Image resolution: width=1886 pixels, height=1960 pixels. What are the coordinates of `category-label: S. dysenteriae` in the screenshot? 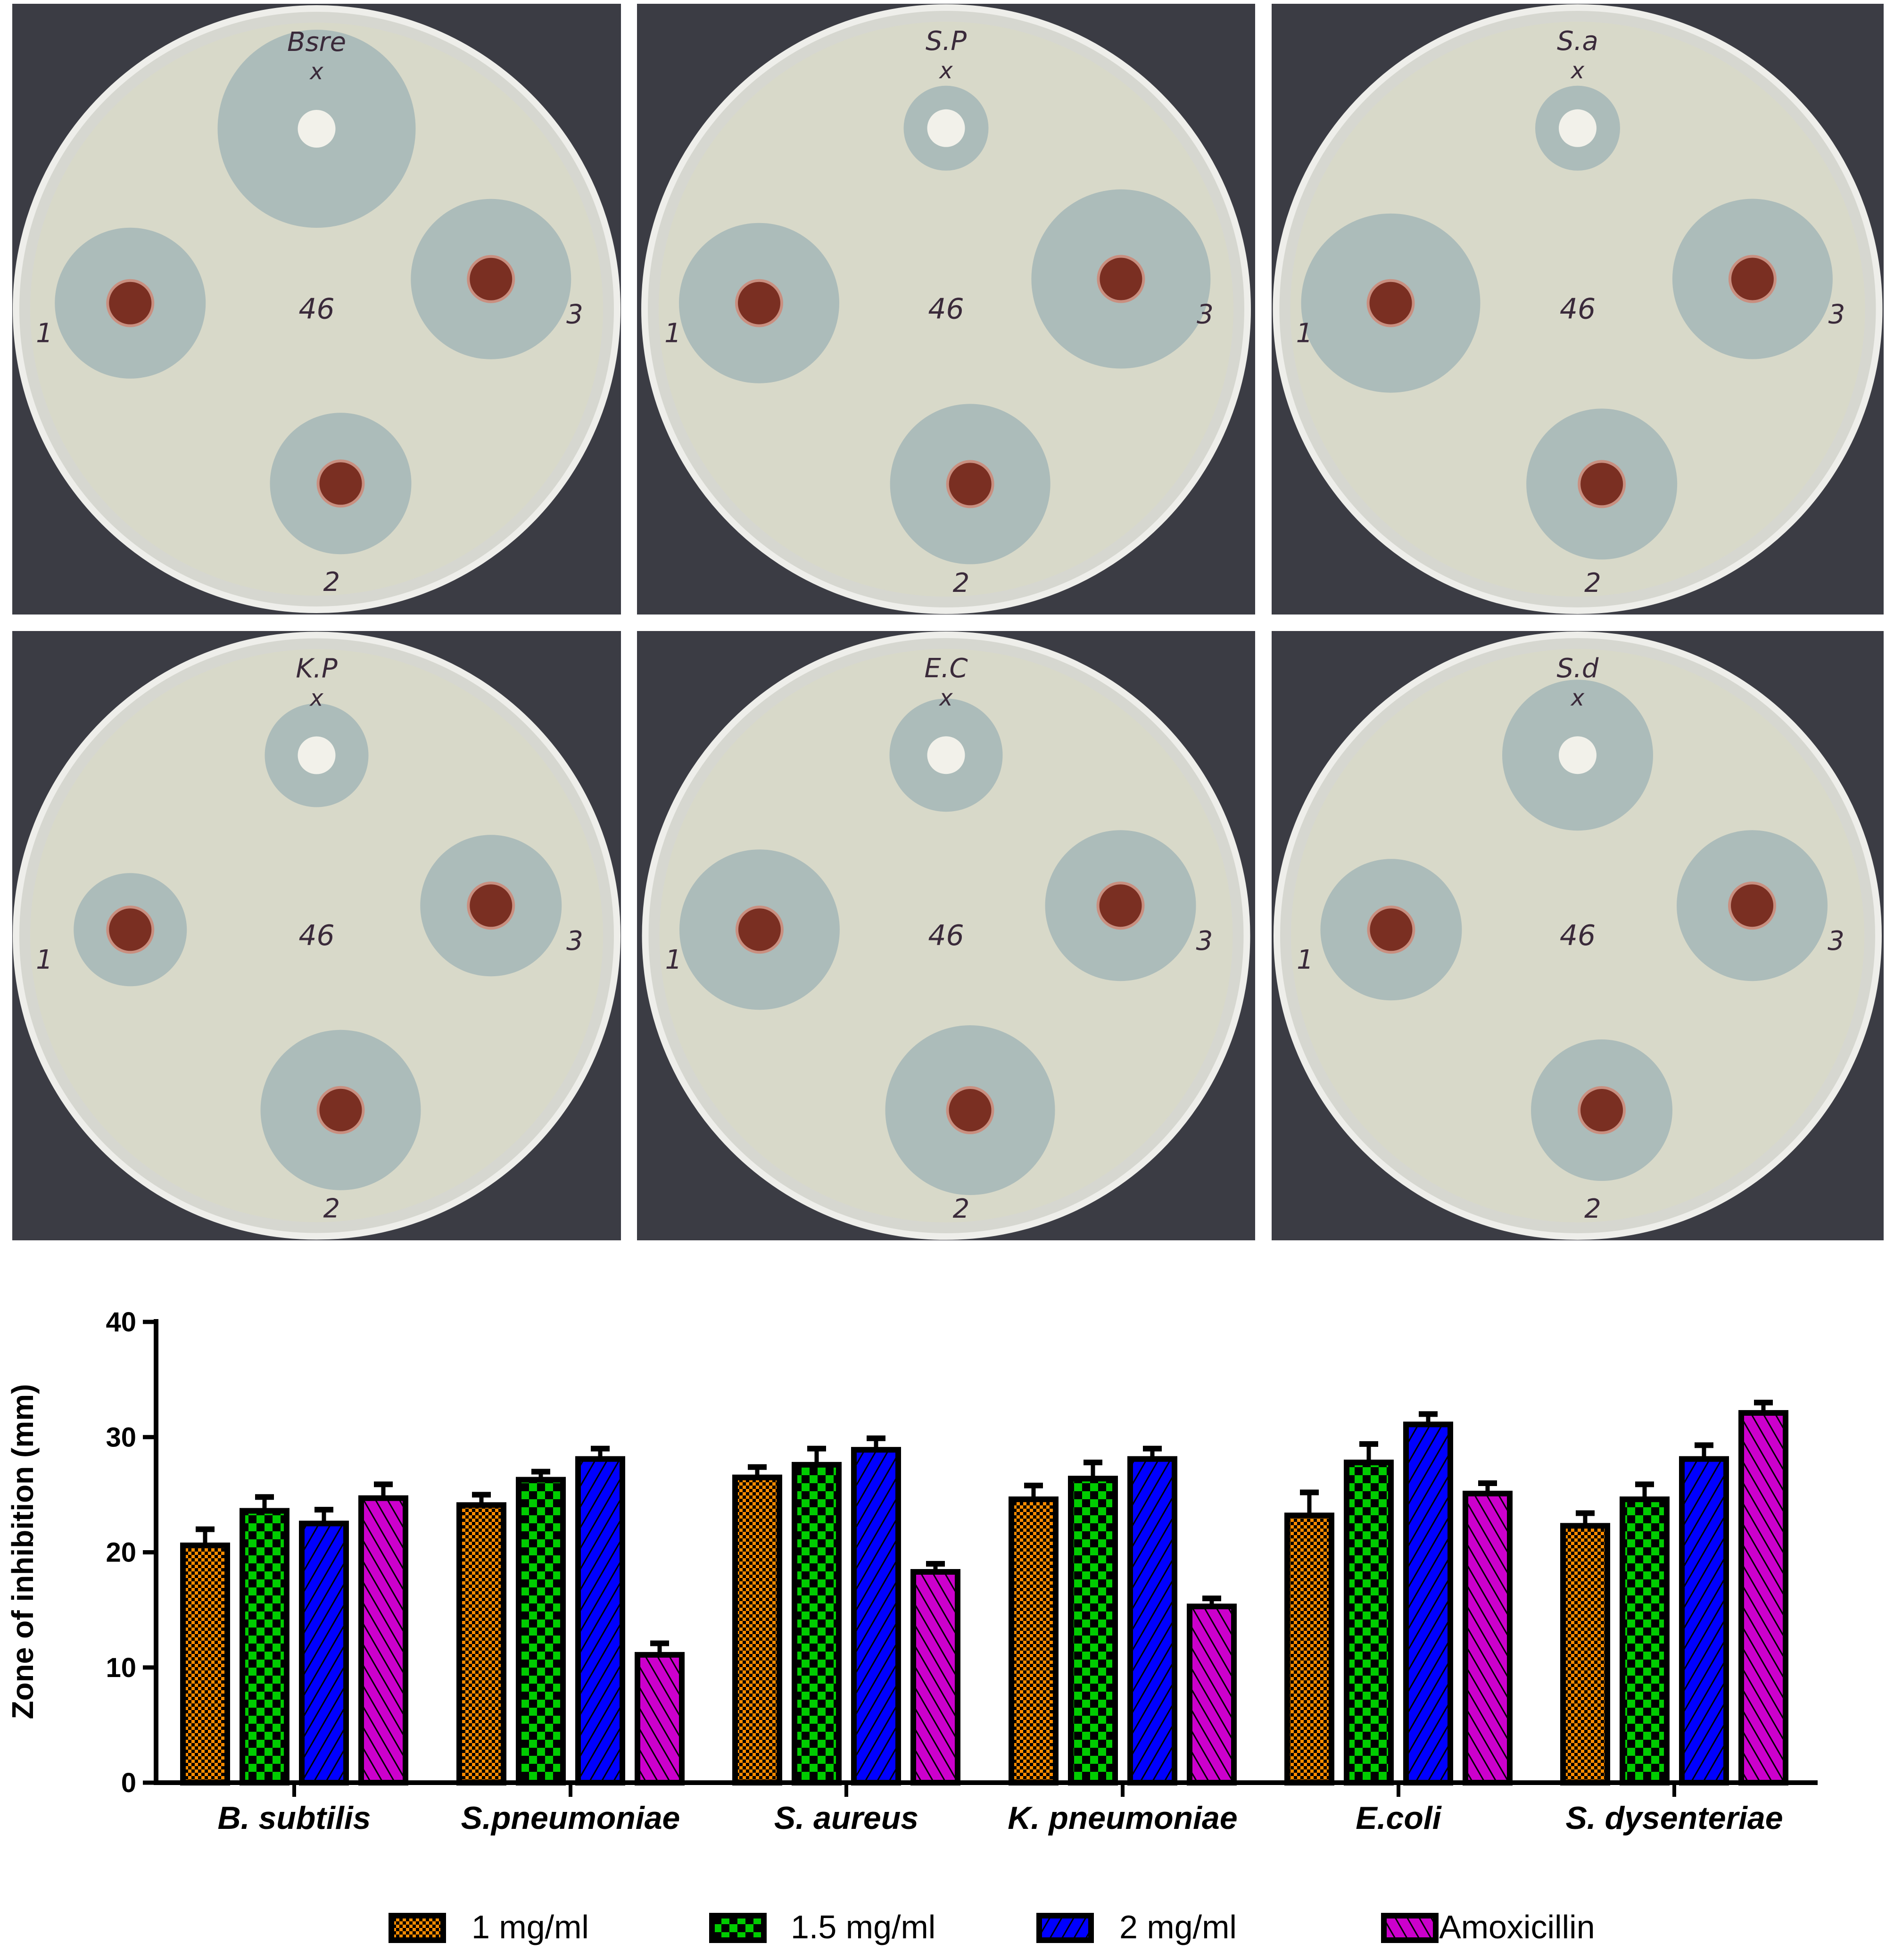 It's located at (1674, 1818).